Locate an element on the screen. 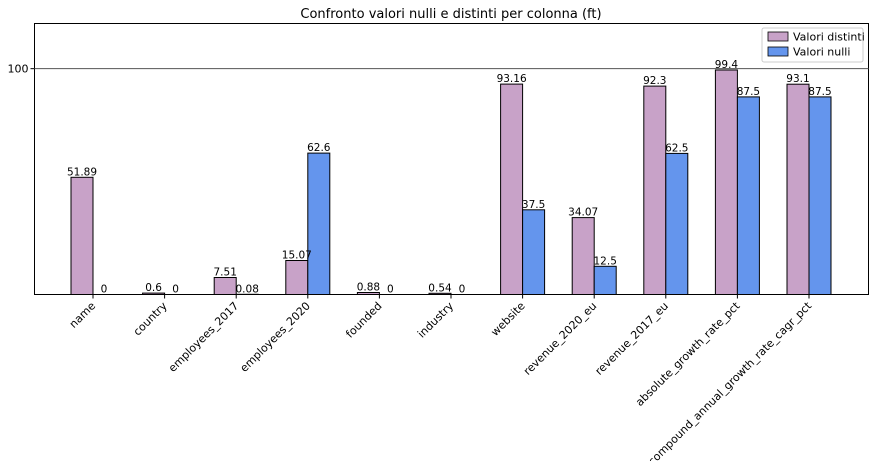  data-label-distinct-website: 93.16 is located at coordinates (512, 79).